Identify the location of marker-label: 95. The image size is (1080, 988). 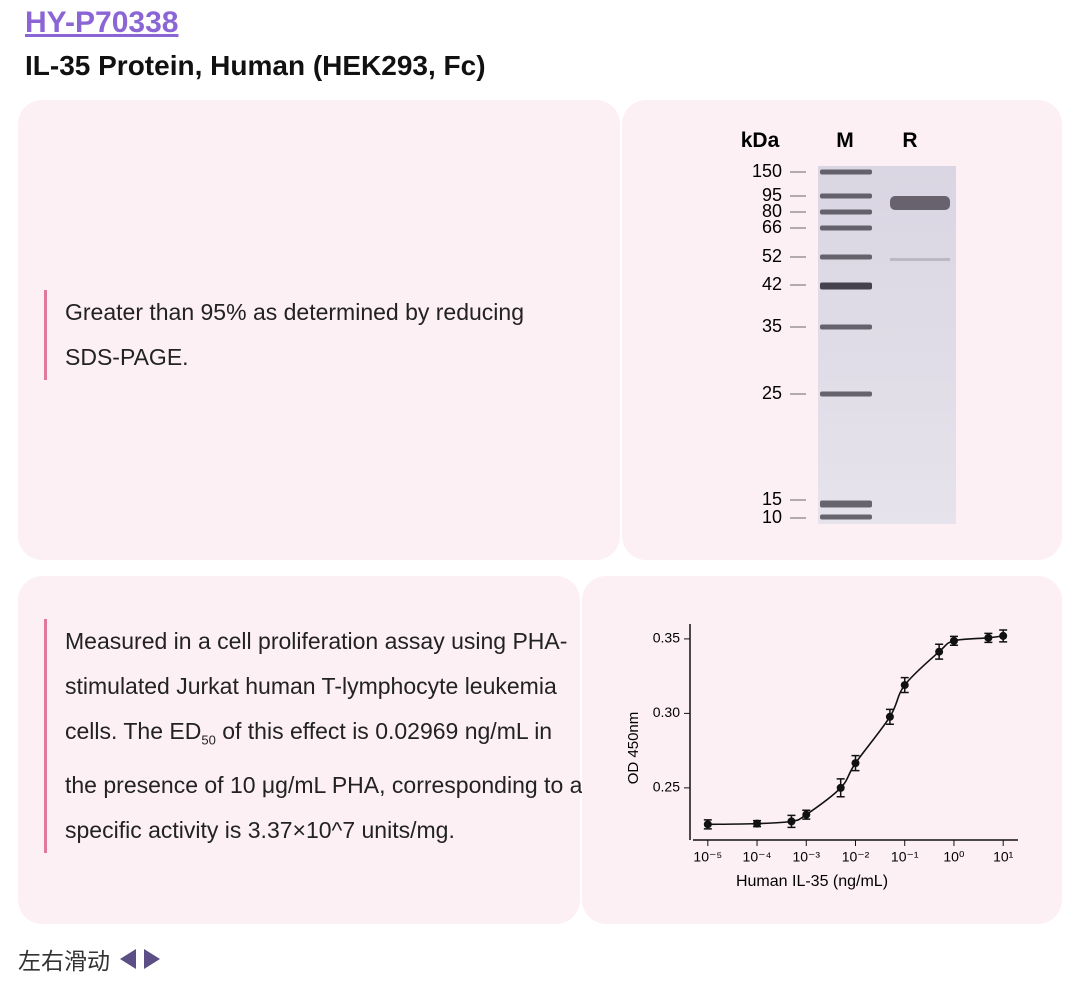
(772, 195).